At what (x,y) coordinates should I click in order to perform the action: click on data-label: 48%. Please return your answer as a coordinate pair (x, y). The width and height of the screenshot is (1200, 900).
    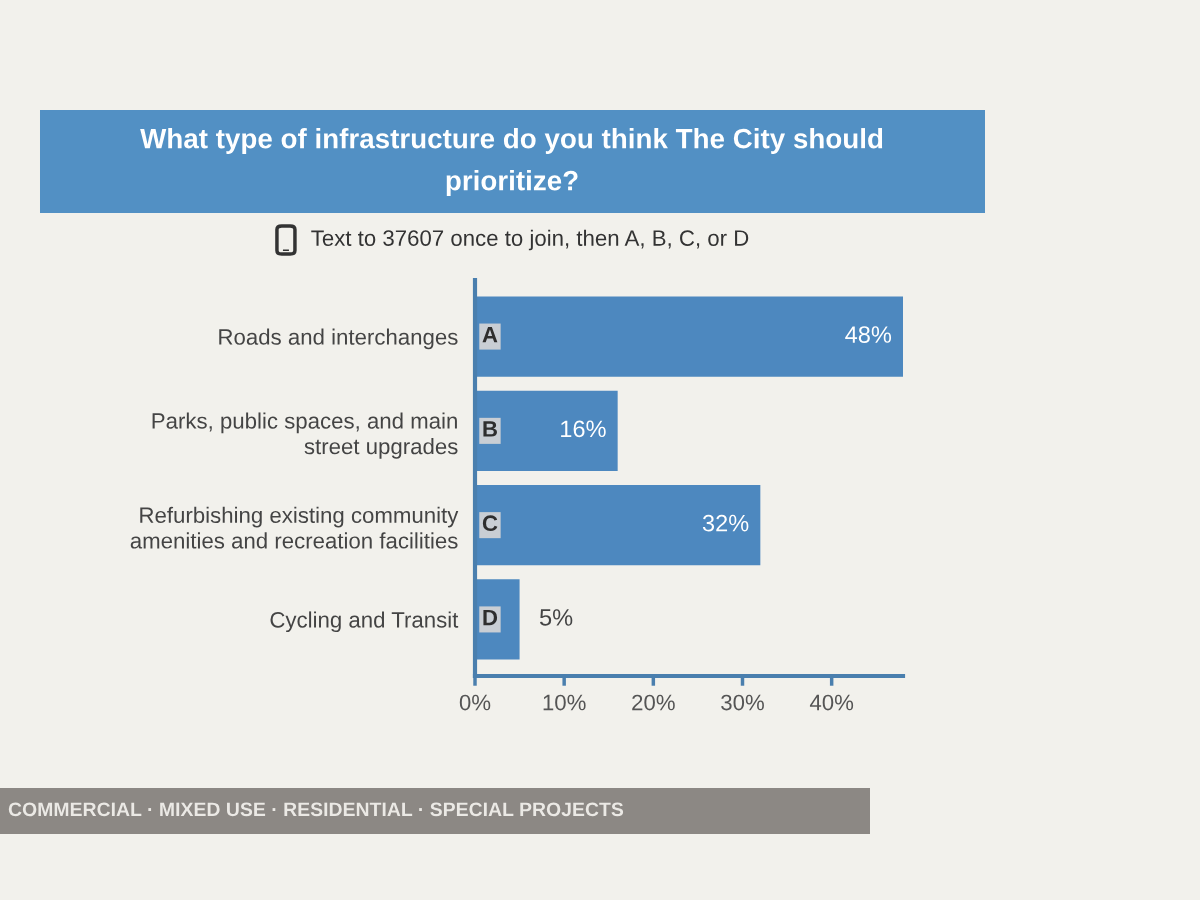
    Looking at the image, I should click on (868, 334).